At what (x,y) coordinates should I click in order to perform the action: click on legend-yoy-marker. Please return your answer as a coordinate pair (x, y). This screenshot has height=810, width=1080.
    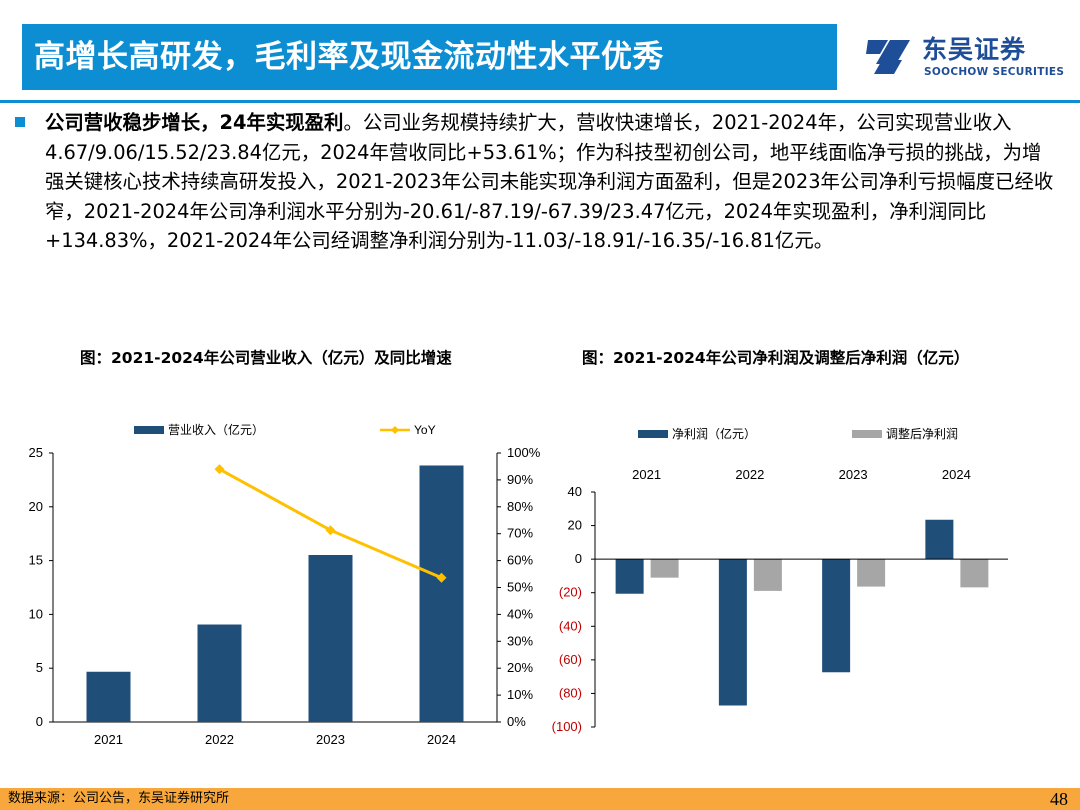
    Looking at the image, I should click on (395, 430).